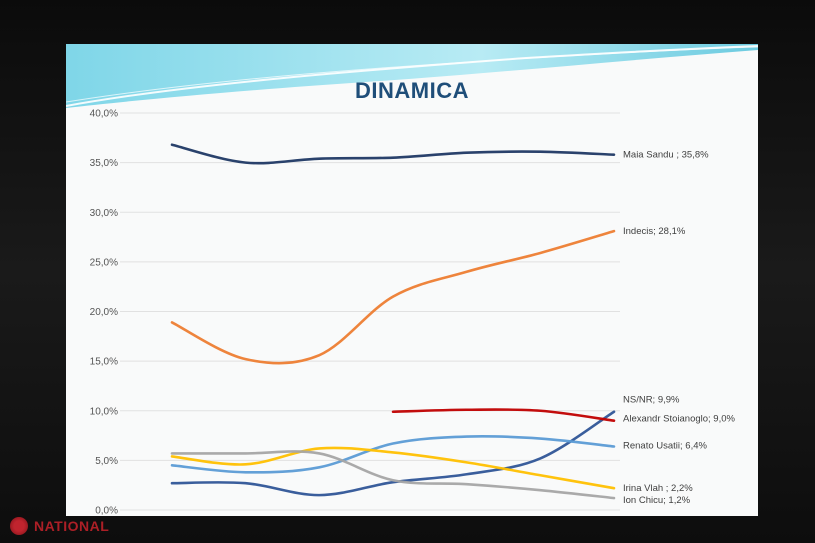 The height and width of the screenshot is (543, 815). What do you see at coordinates (657, 500) in the screenshot?
I see `data-label-ion-chicu: Ion Chicu; 1,2%` at bounding box center [657, 500].